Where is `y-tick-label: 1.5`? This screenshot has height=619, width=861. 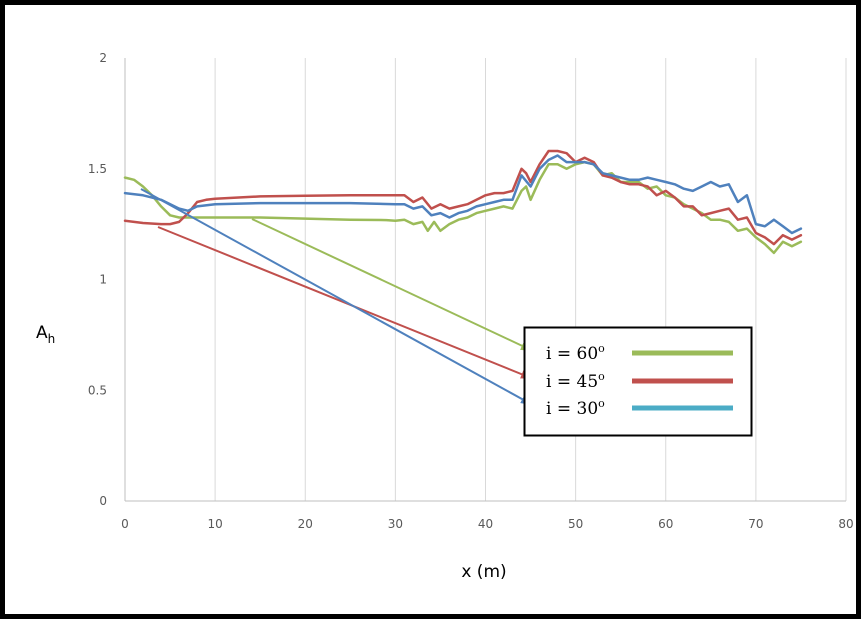
y-tick-label: 1.5 is located at coordinates (97, 169).